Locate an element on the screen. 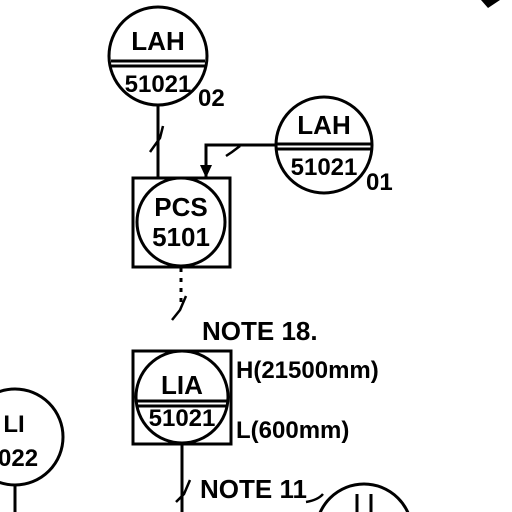 This screenshot has height=512, width=512. lah-top-number: 51021 is located at coordinates (158, 84).